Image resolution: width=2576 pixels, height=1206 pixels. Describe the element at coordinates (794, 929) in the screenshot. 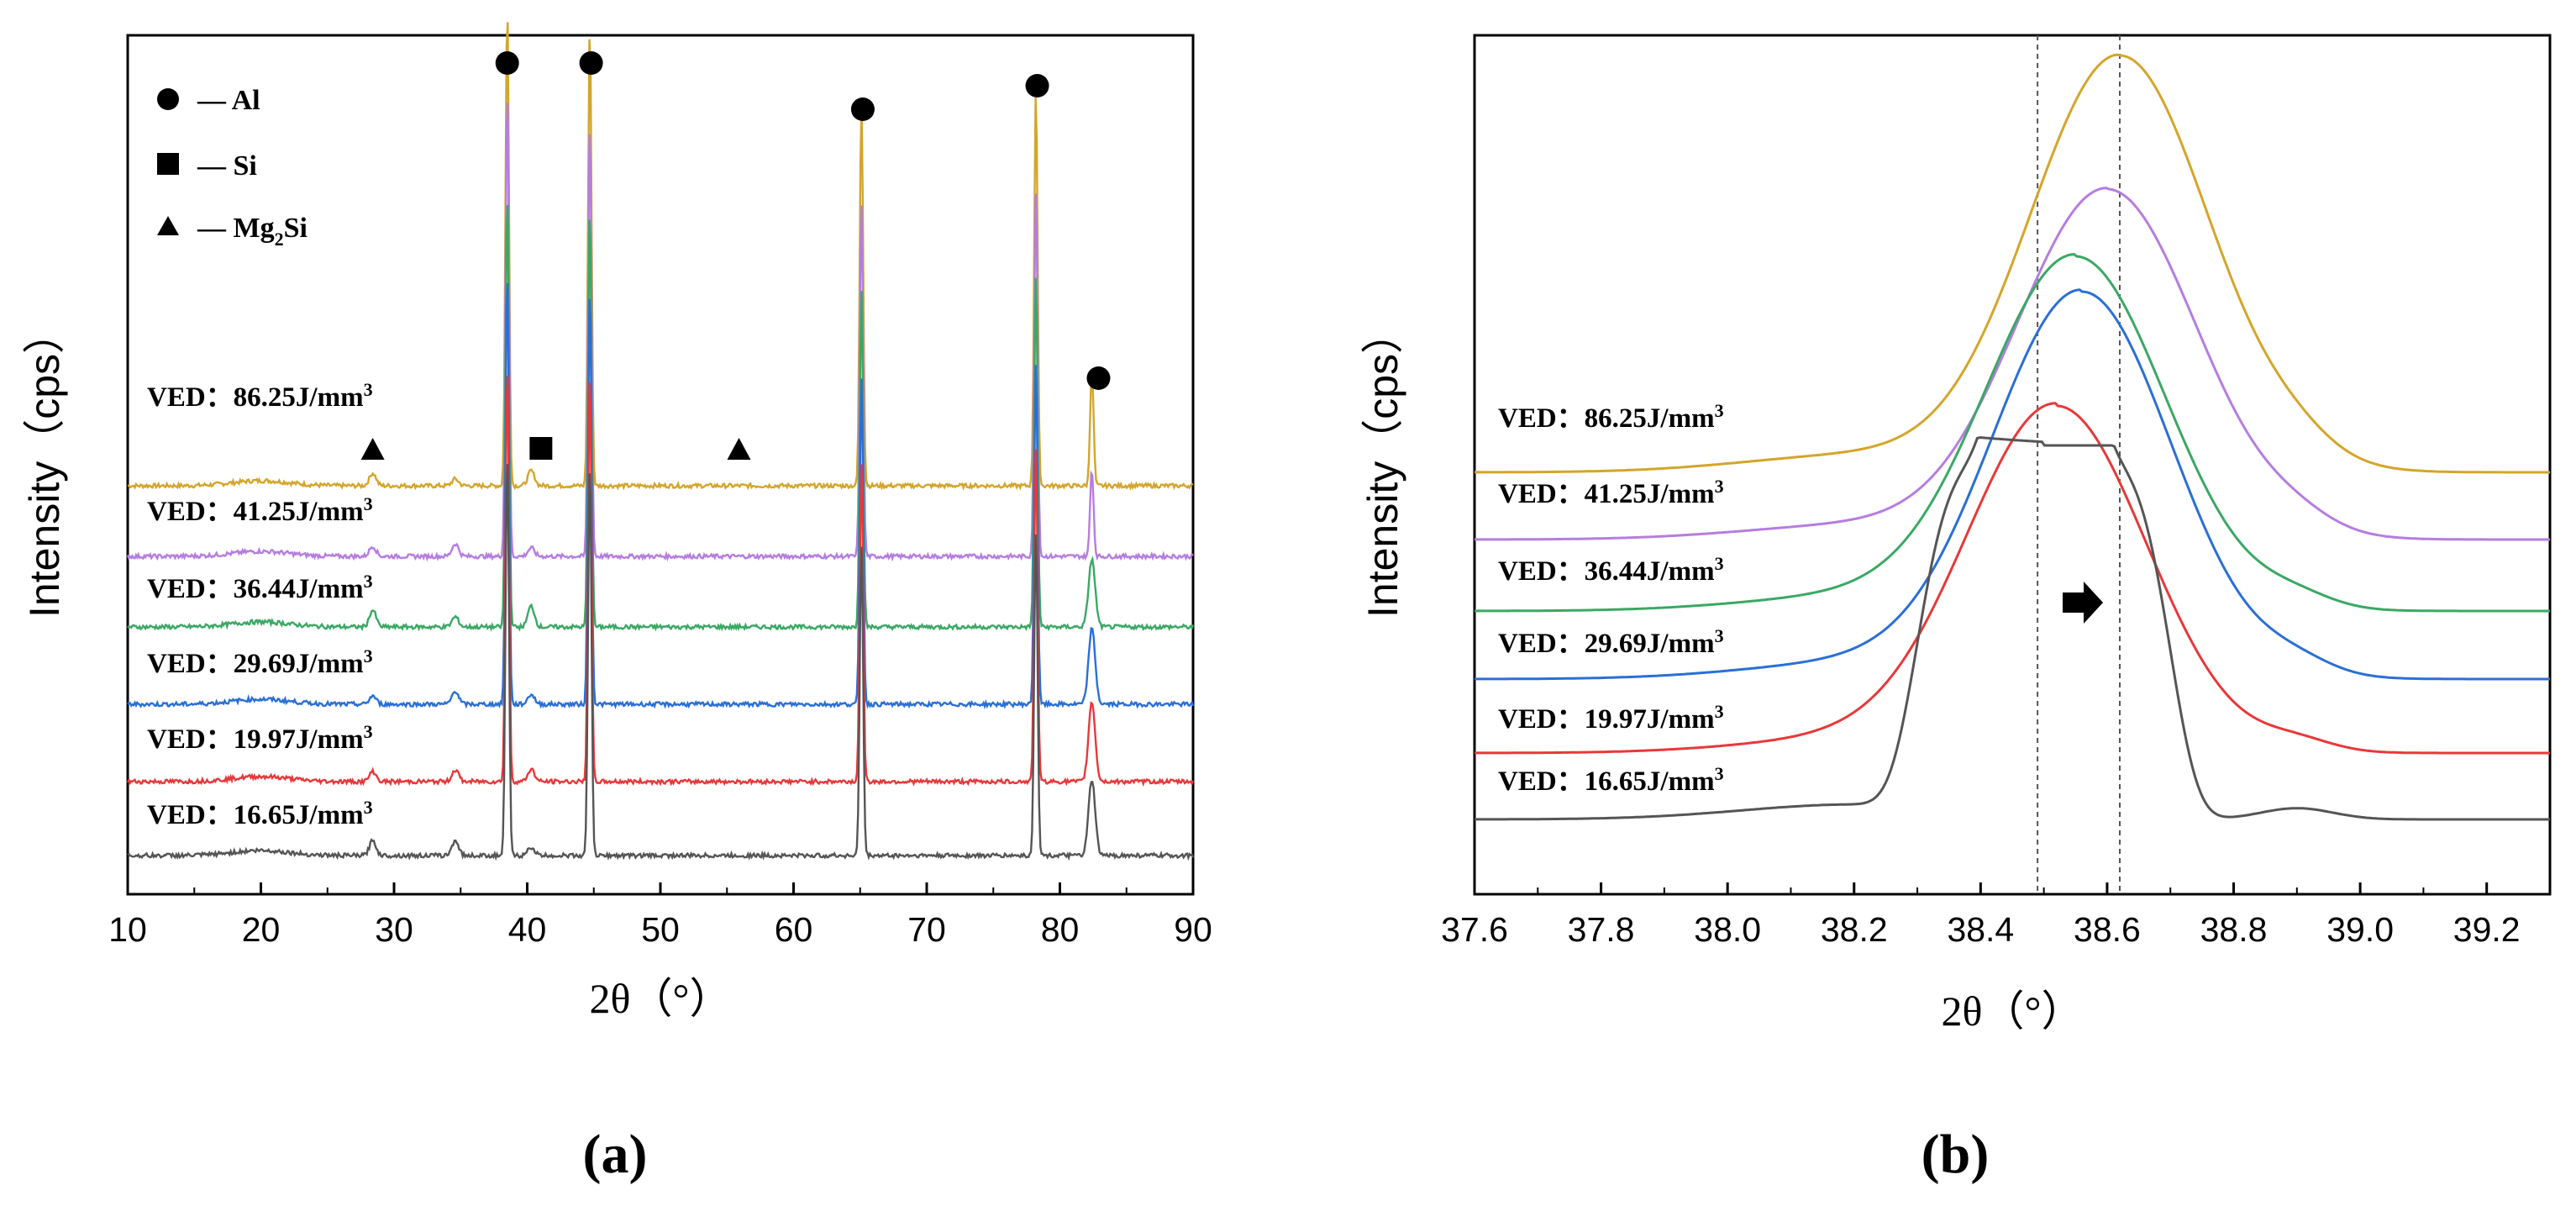

I see `x-tick-label: 60` at that location.